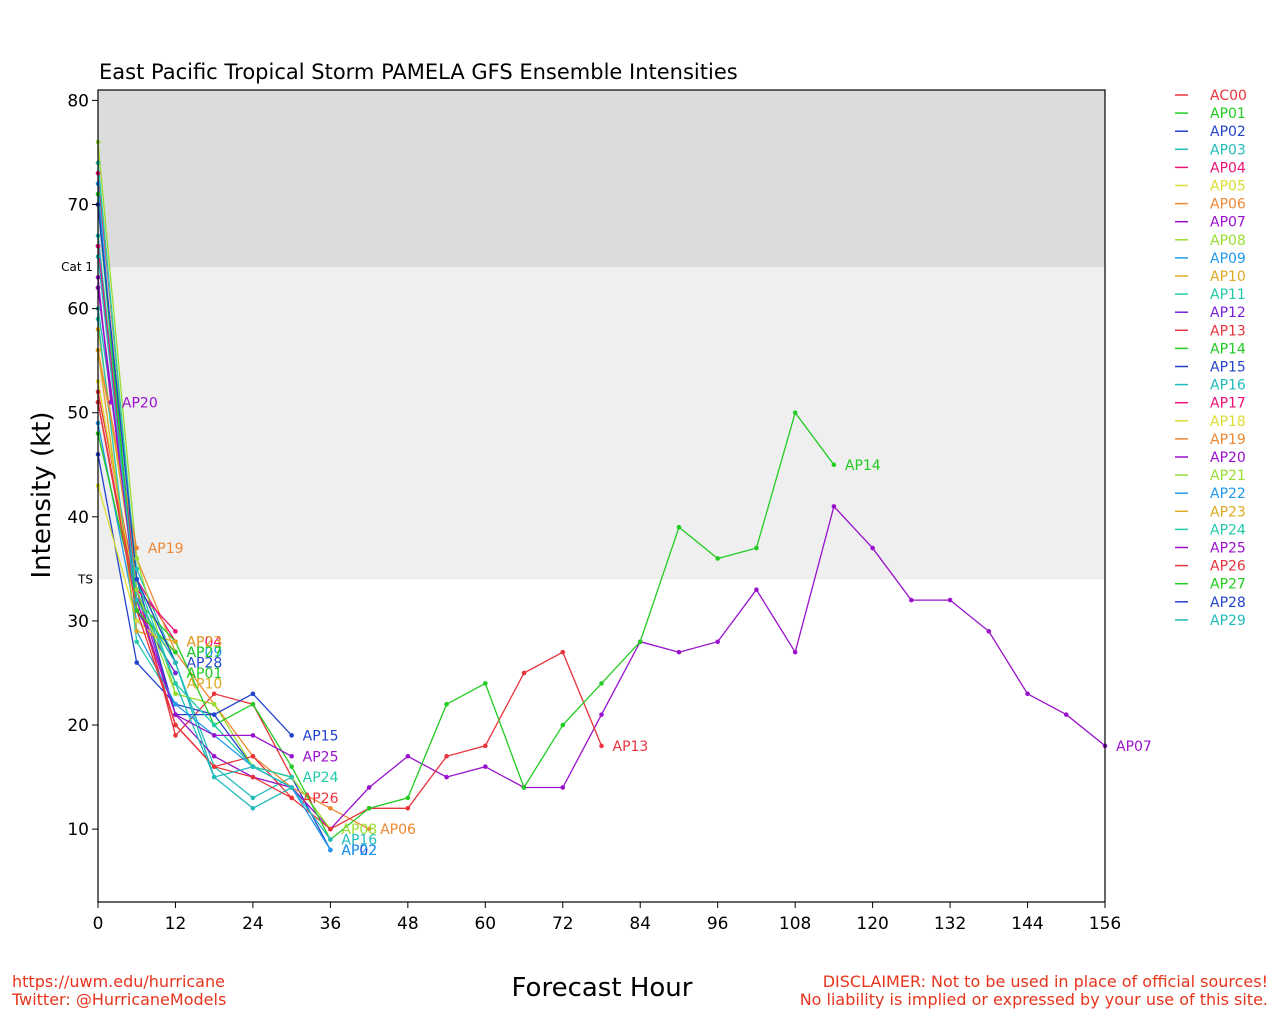 This screenshot has width=1280, height=1024. Describe the element at coordinates (359, 841) in the screenshot. I see `end-label-ap16: AP16` at that location.